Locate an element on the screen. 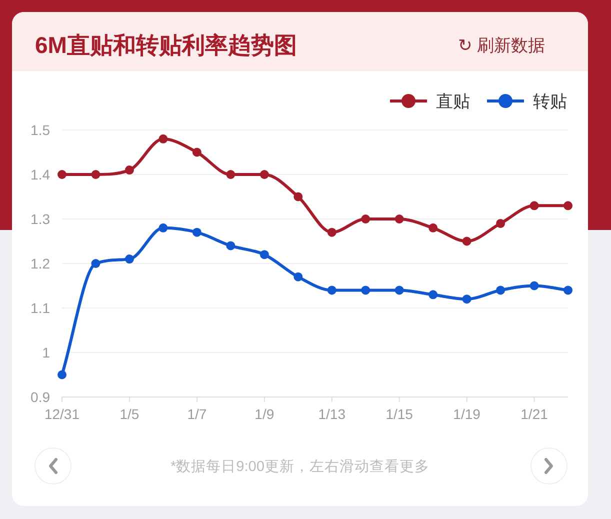 The width and height of the screenshot is (611, 519). x-tick-label: 1/21 is located at coordinates (534, 414).